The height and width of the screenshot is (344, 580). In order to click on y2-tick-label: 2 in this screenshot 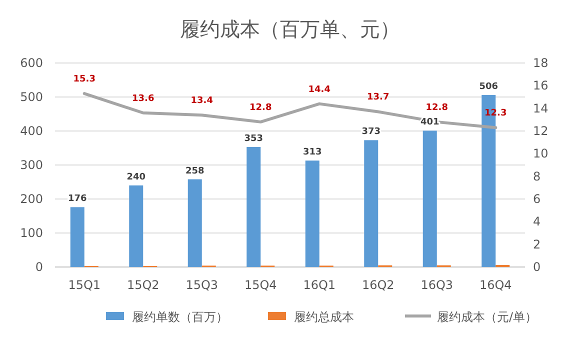, I will do `click(537, 244)`.